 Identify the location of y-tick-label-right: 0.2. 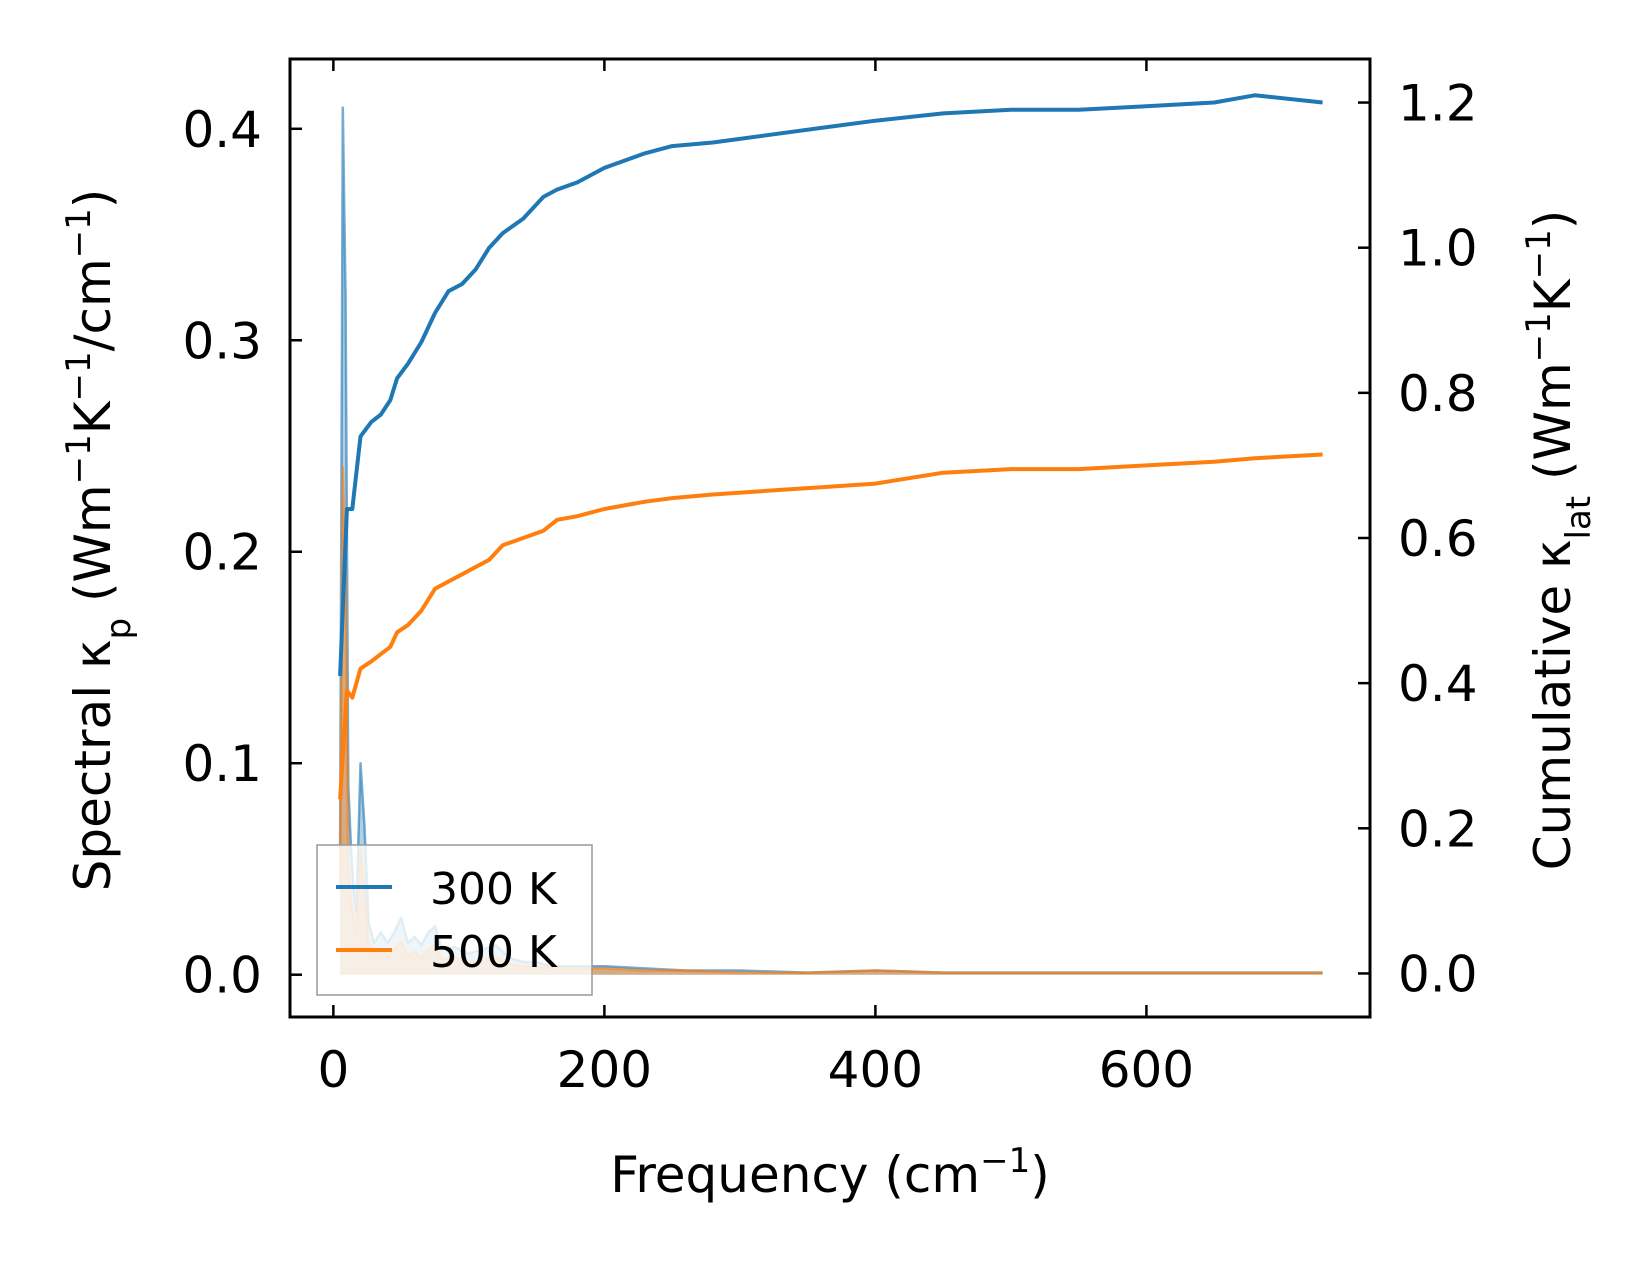
(1438, 829).